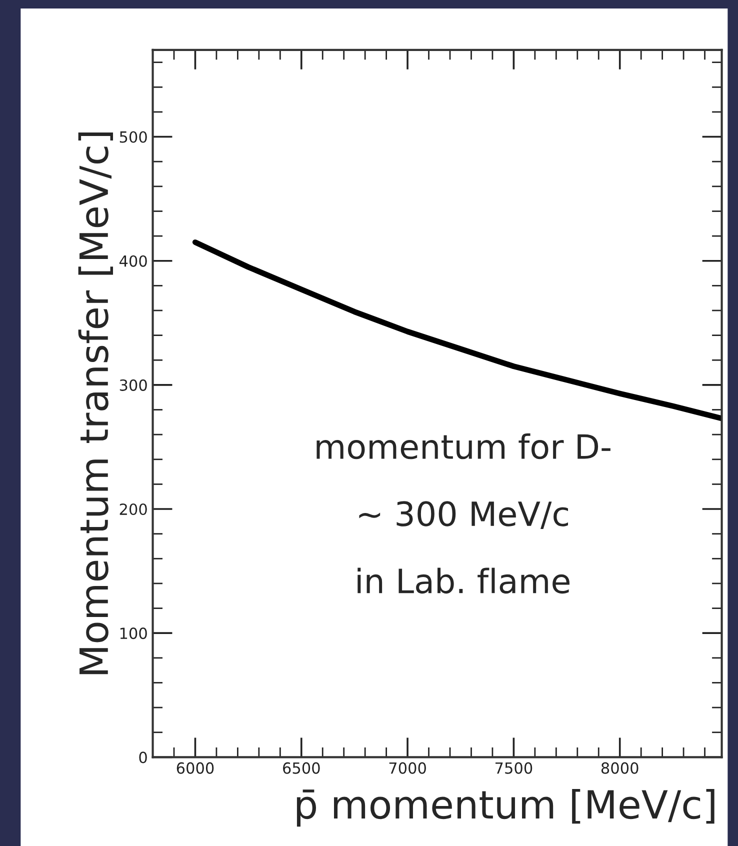  Describe the element at coordinates (619, 768) in the screenshot. I see `x-tick-label: 8000` at that location.